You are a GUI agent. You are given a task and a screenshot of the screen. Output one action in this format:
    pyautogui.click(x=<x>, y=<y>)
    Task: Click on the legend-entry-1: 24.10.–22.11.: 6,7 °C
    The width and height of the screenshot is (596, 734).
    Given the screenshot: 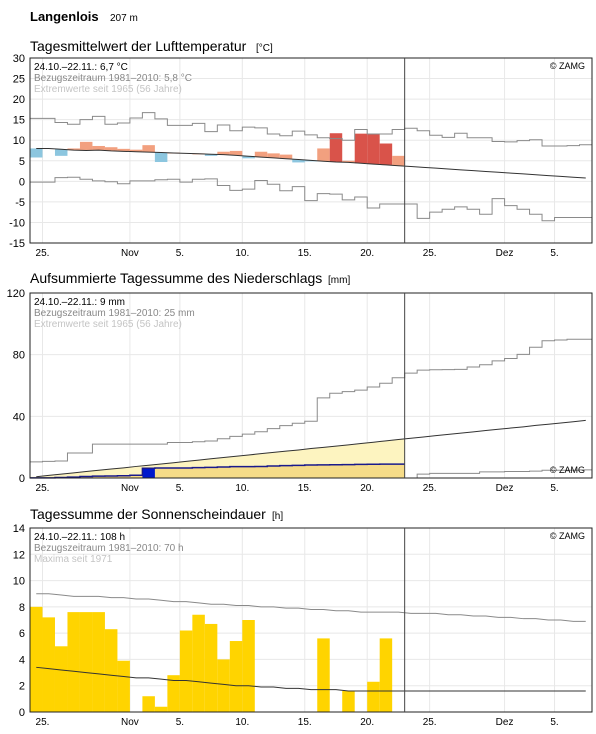 What is the action you would take?
    pyautogui.click(x=81, y=67)
    